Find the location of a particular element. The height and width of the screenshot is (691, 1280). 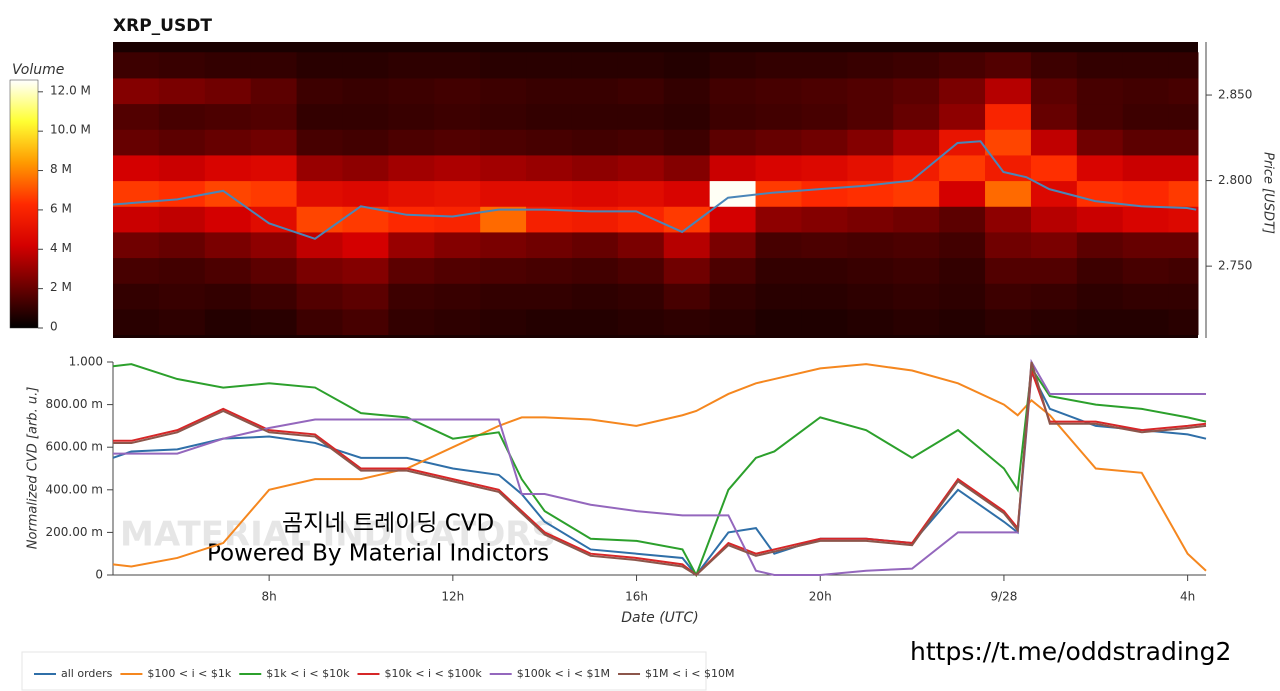

colorbar-tick-label: 8 M is located at coordinates (61, 169).